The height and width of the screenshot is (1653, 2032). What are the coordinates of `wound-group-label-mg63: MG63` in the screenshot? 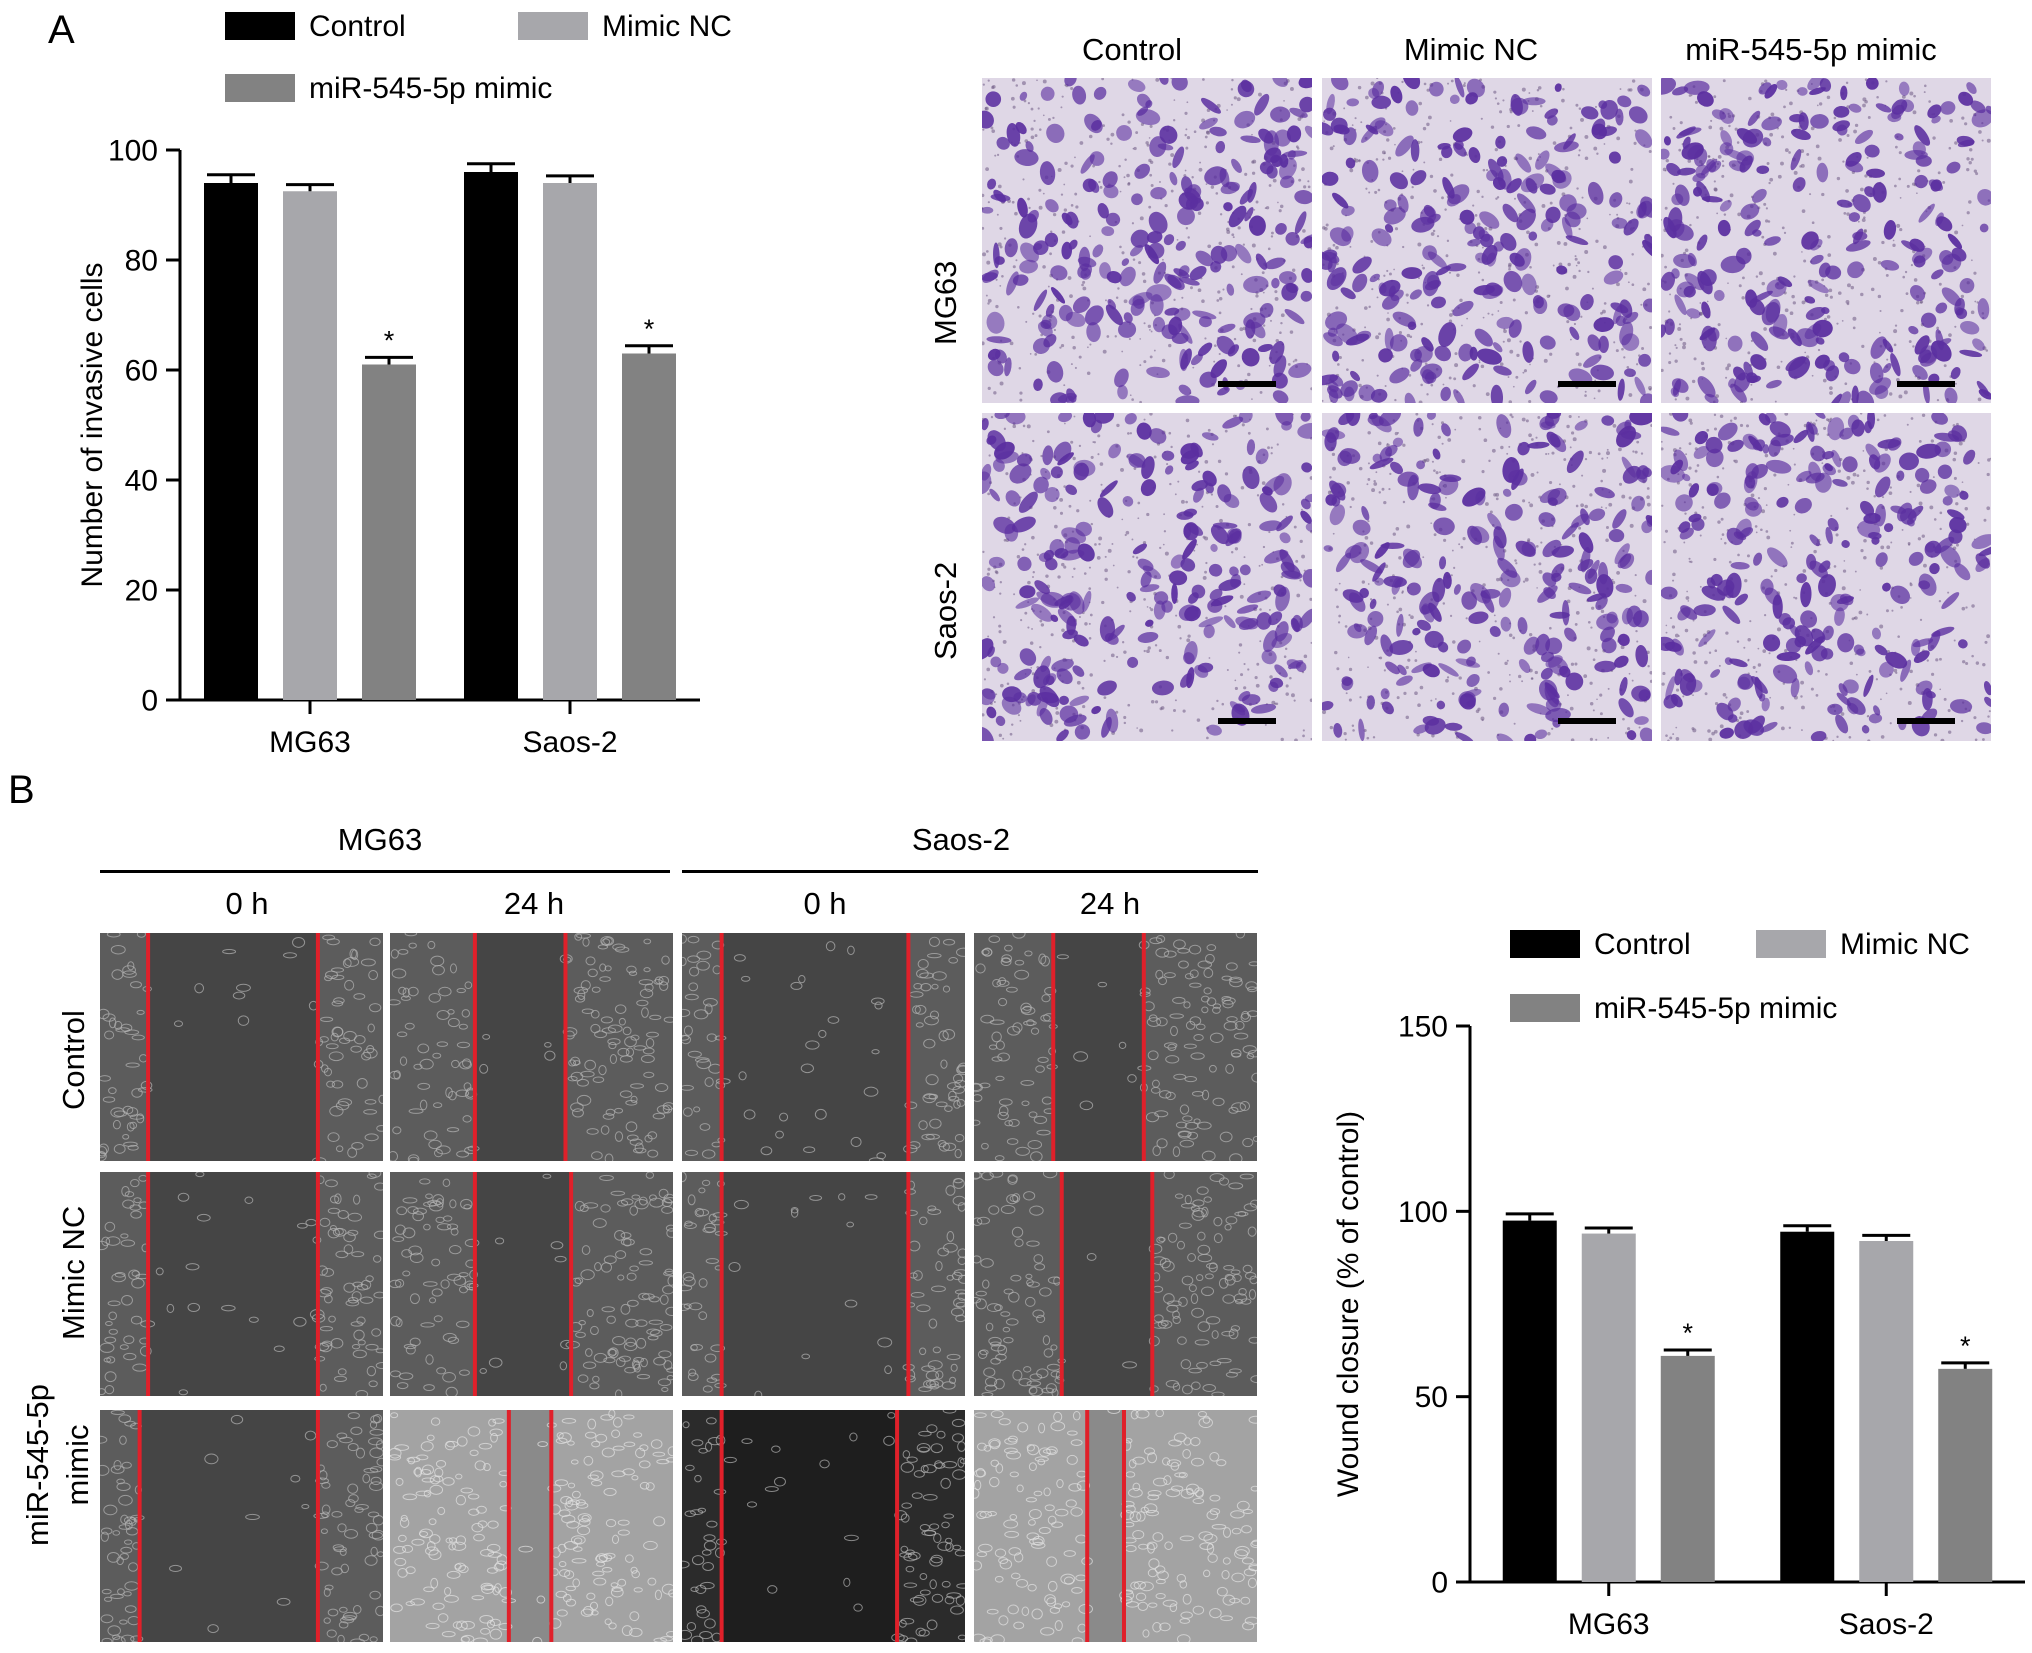 It's located at (380, 839).